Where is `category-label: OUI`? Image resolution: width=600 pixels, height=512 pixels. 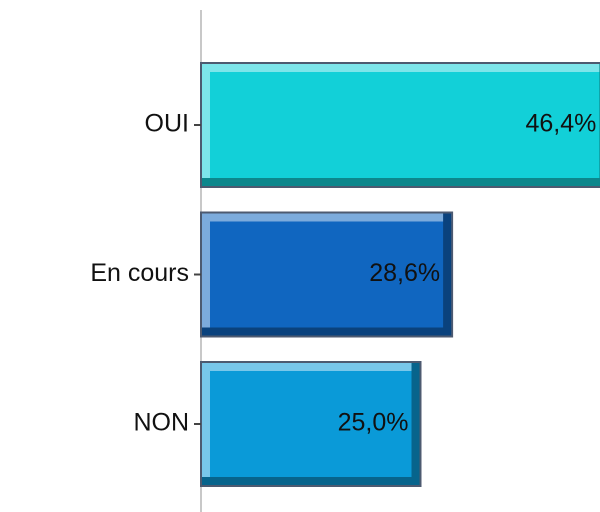 category-label: OUI is located at coordinates (167, 124).